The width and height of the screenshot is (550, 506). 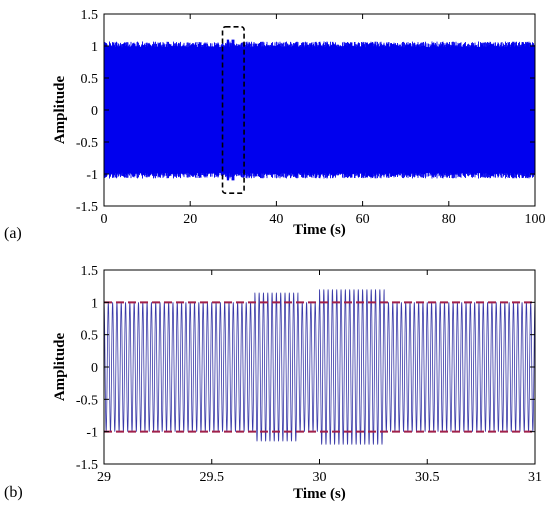 What do you see at coordinates (104, 219) in the screenshot?
I see `x-tick-label: 0` at bounding box center [104, 219].